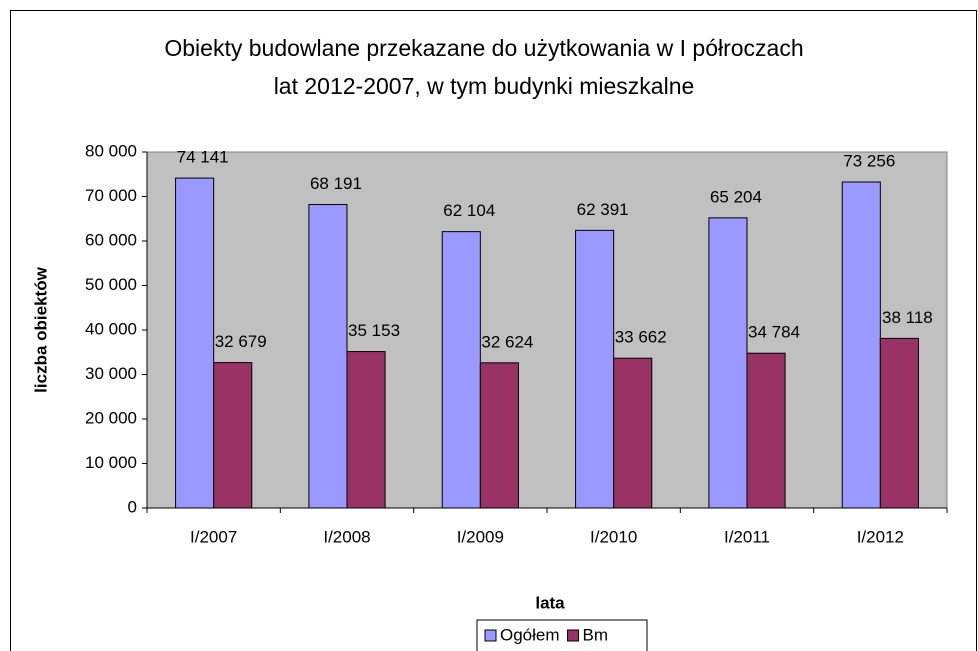 This screenshot has height=651, width=978. What do you see at coordinates (111, 462) in the screenshot?
I see `y-tick-label: 10 000` at bounding box center [111, 462].